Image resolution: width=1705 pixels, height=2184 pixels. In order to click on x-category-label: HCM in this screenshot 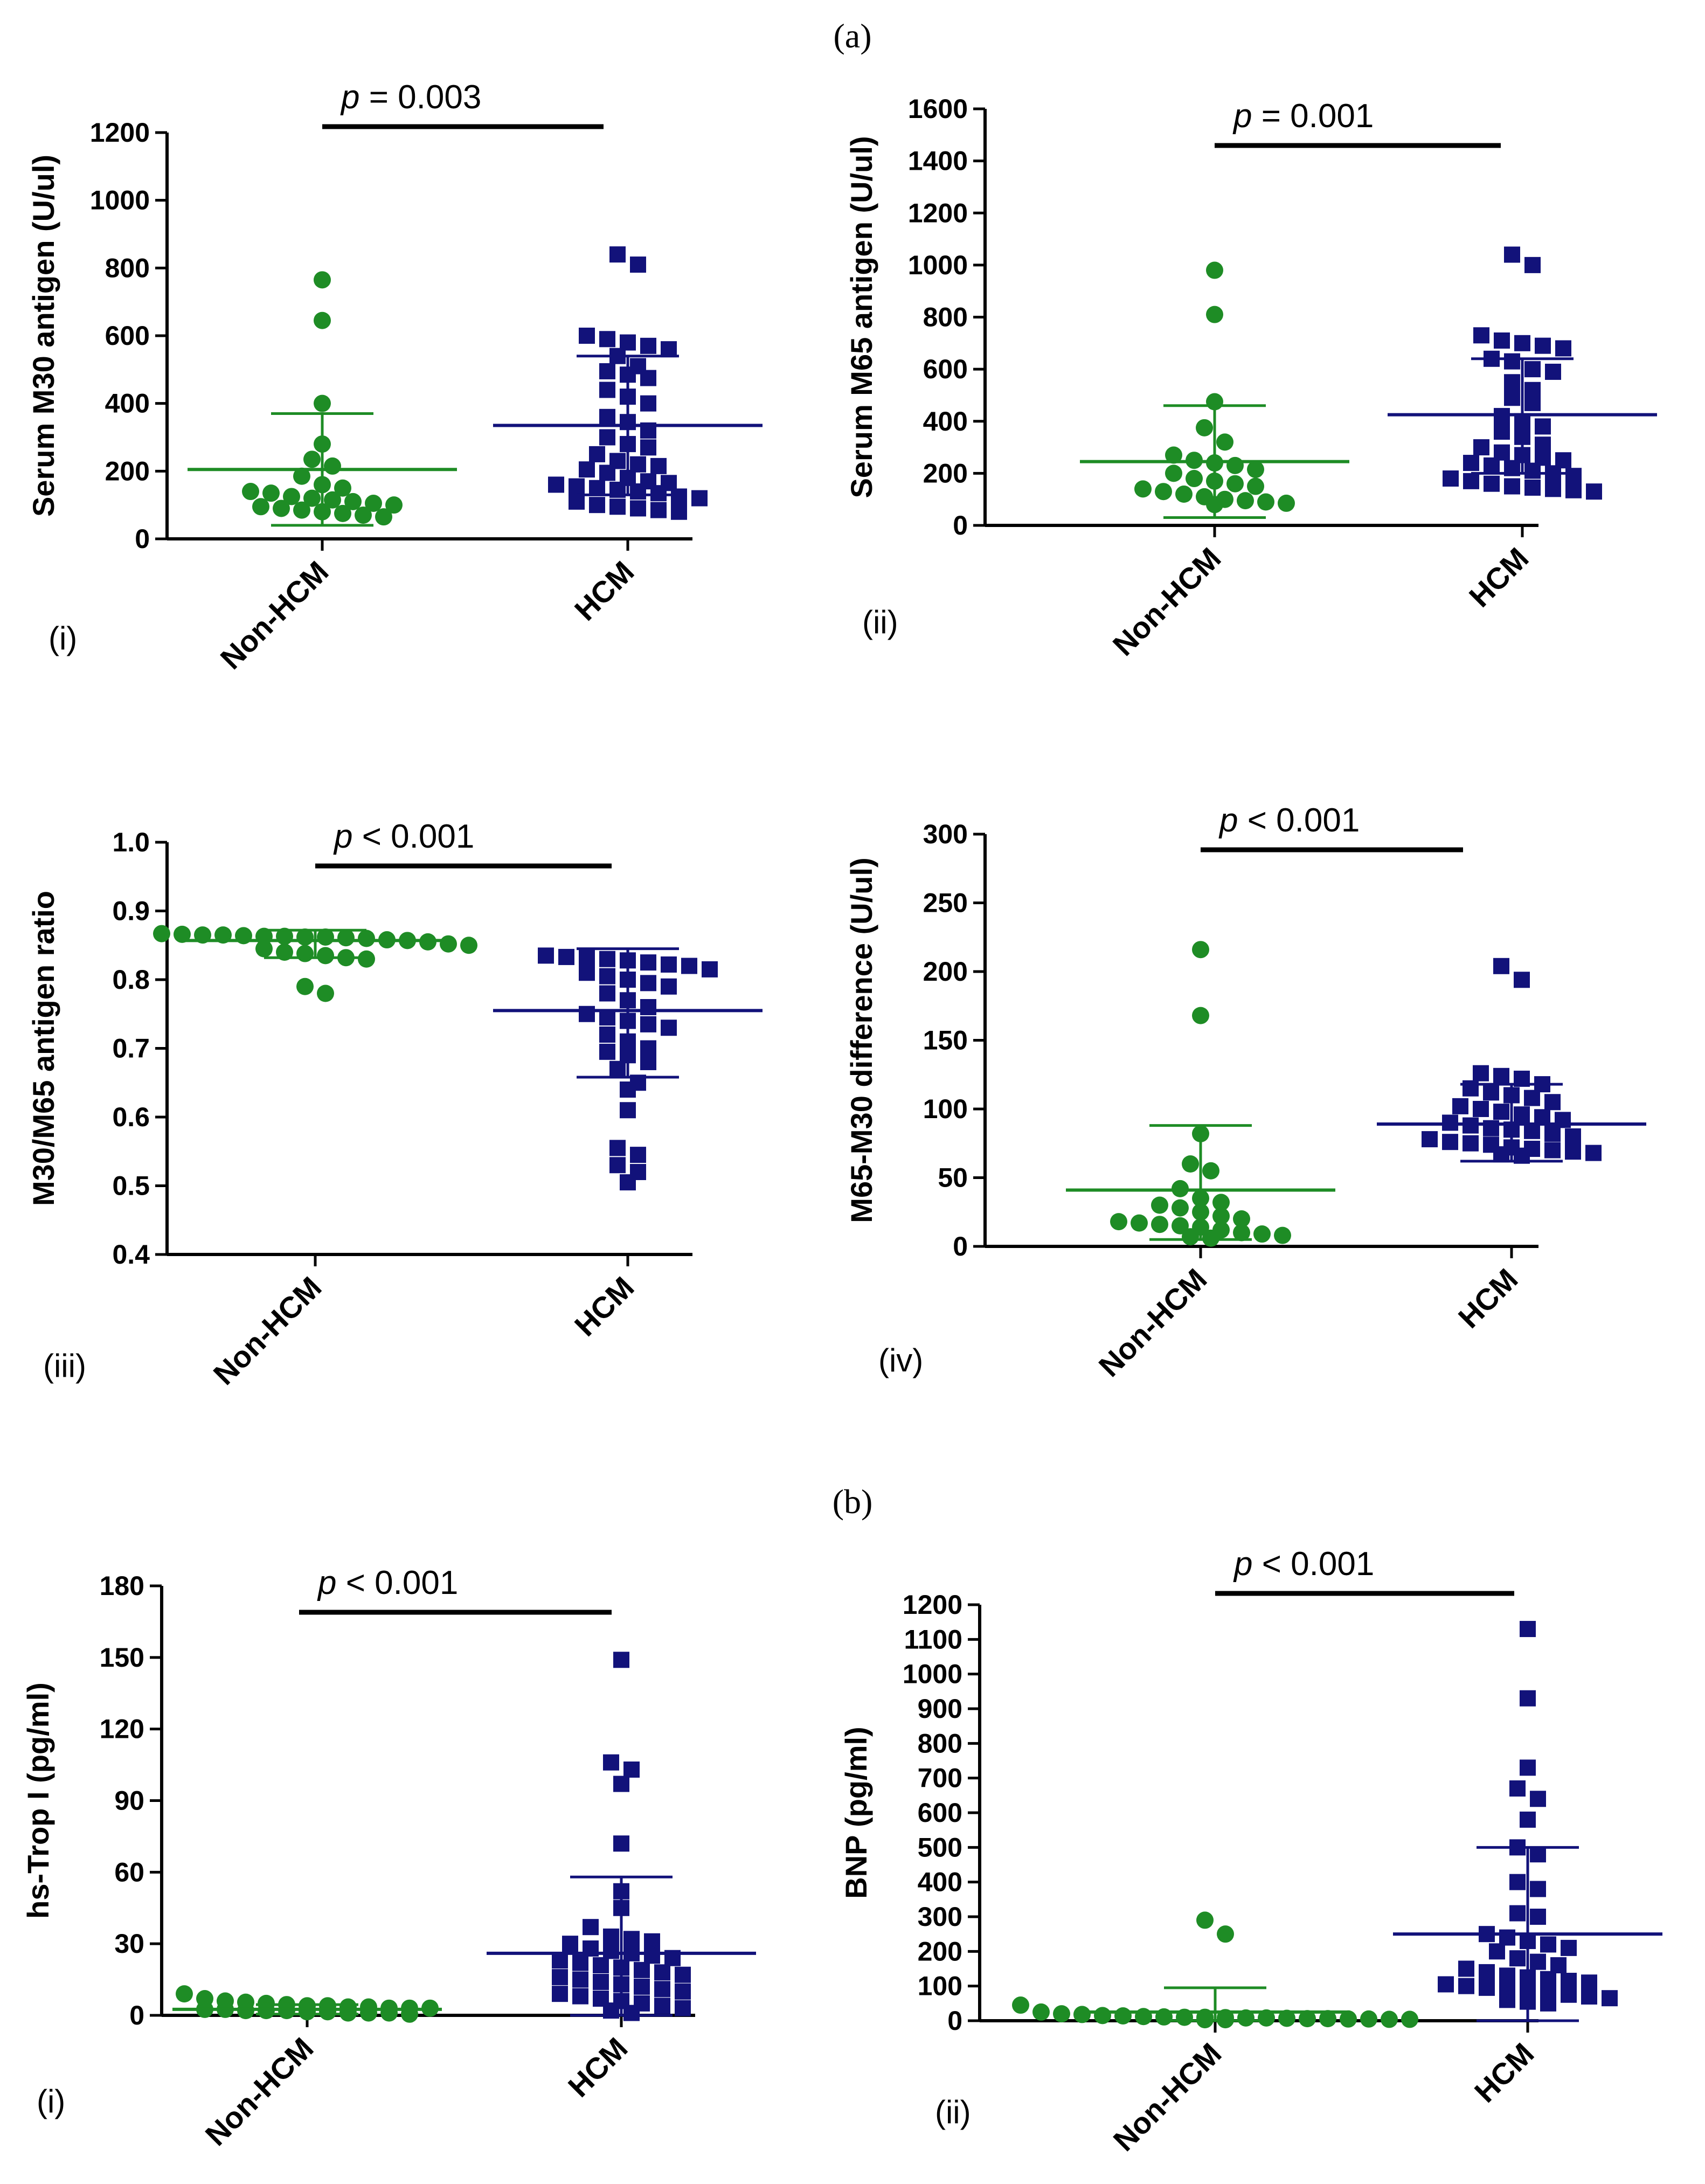, I will do `click(1499, 577)`.